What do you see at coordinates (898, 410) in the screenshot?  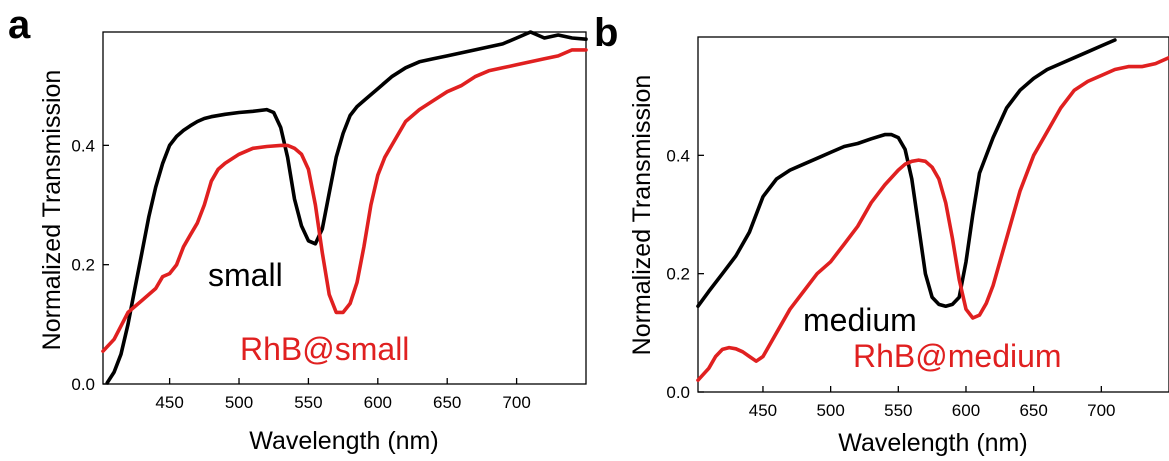 I see `panel-b-x-tick-label: 550` at bounding box center [898, 410].